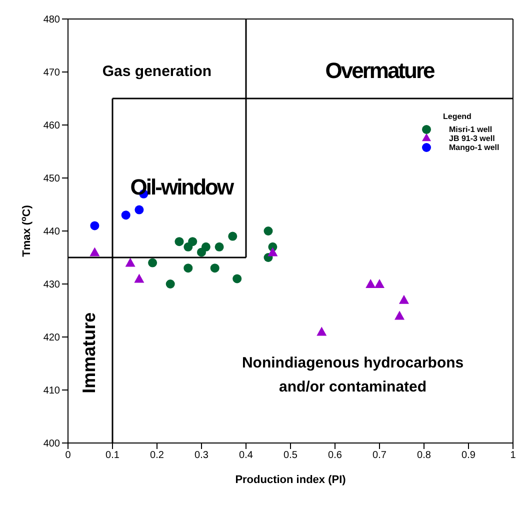  Describe the element at coordinates (68, 456) in the screenshot. I see `x-tick-label: 0` at that location.